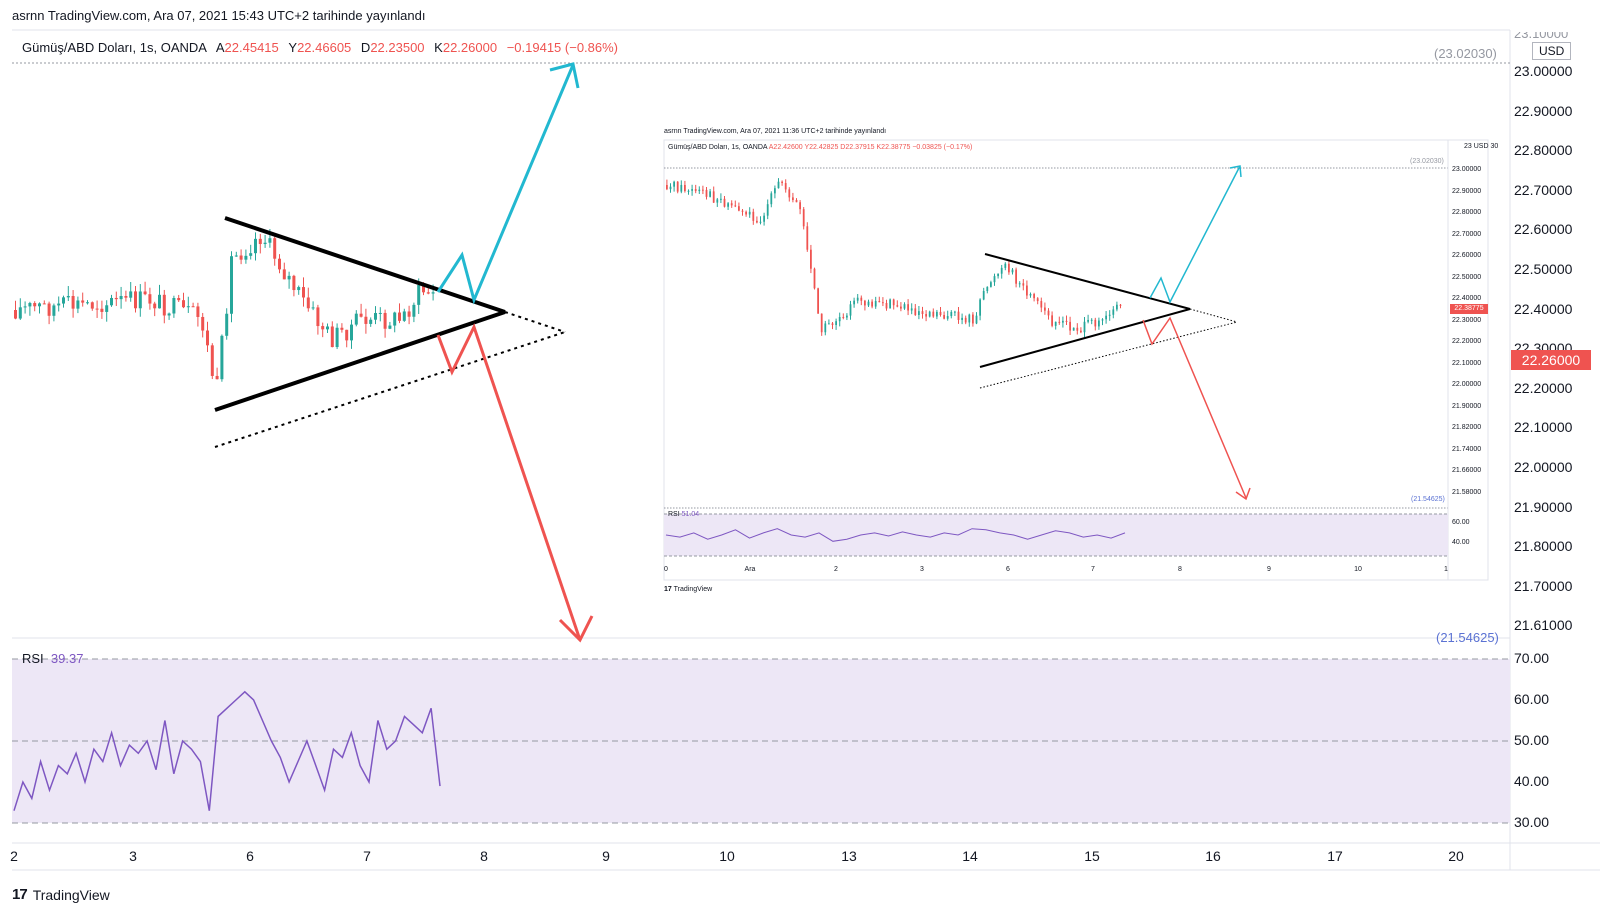 This screenshot has height=912, width=1600. I want to click on inset-price-label-3: 22.70000, so click(1467, 234).